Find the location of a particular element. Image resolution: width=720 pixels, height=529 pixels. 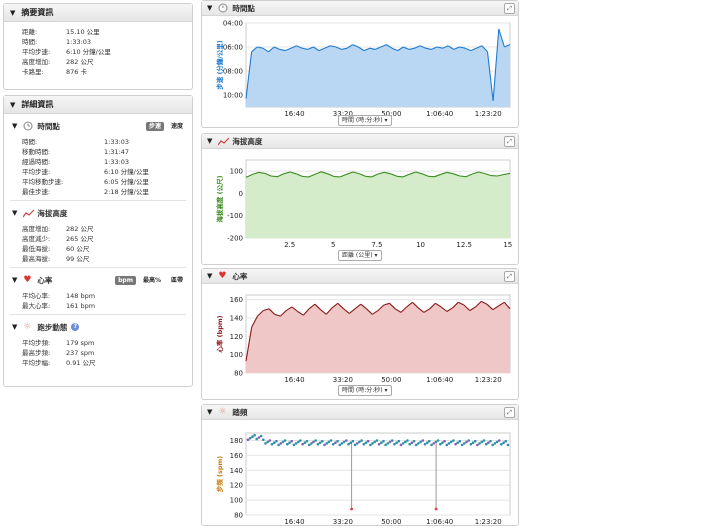

info-label: 卡路里: is located at coordinates (44, 72).